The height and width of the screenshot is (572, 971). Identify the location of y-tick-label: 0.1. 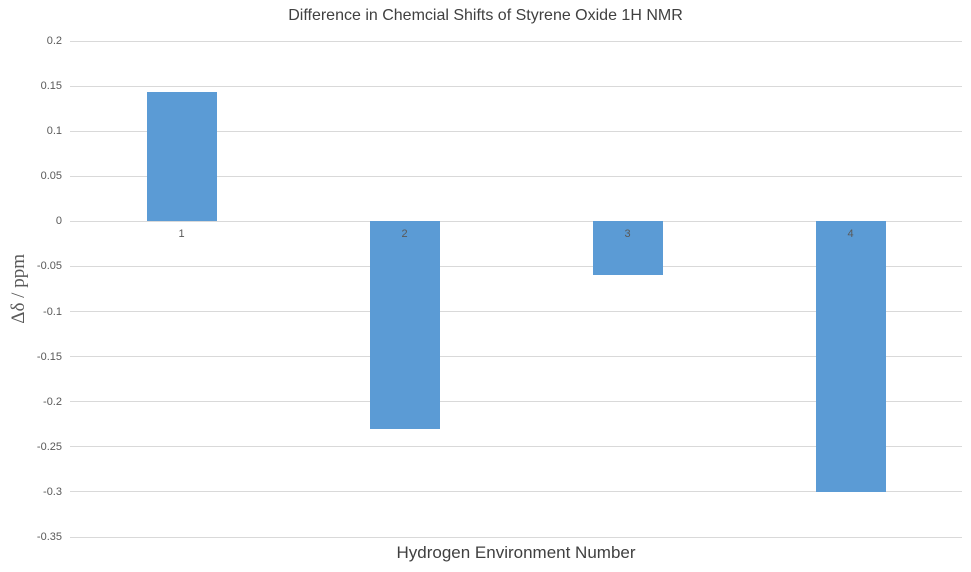
(54, 131).